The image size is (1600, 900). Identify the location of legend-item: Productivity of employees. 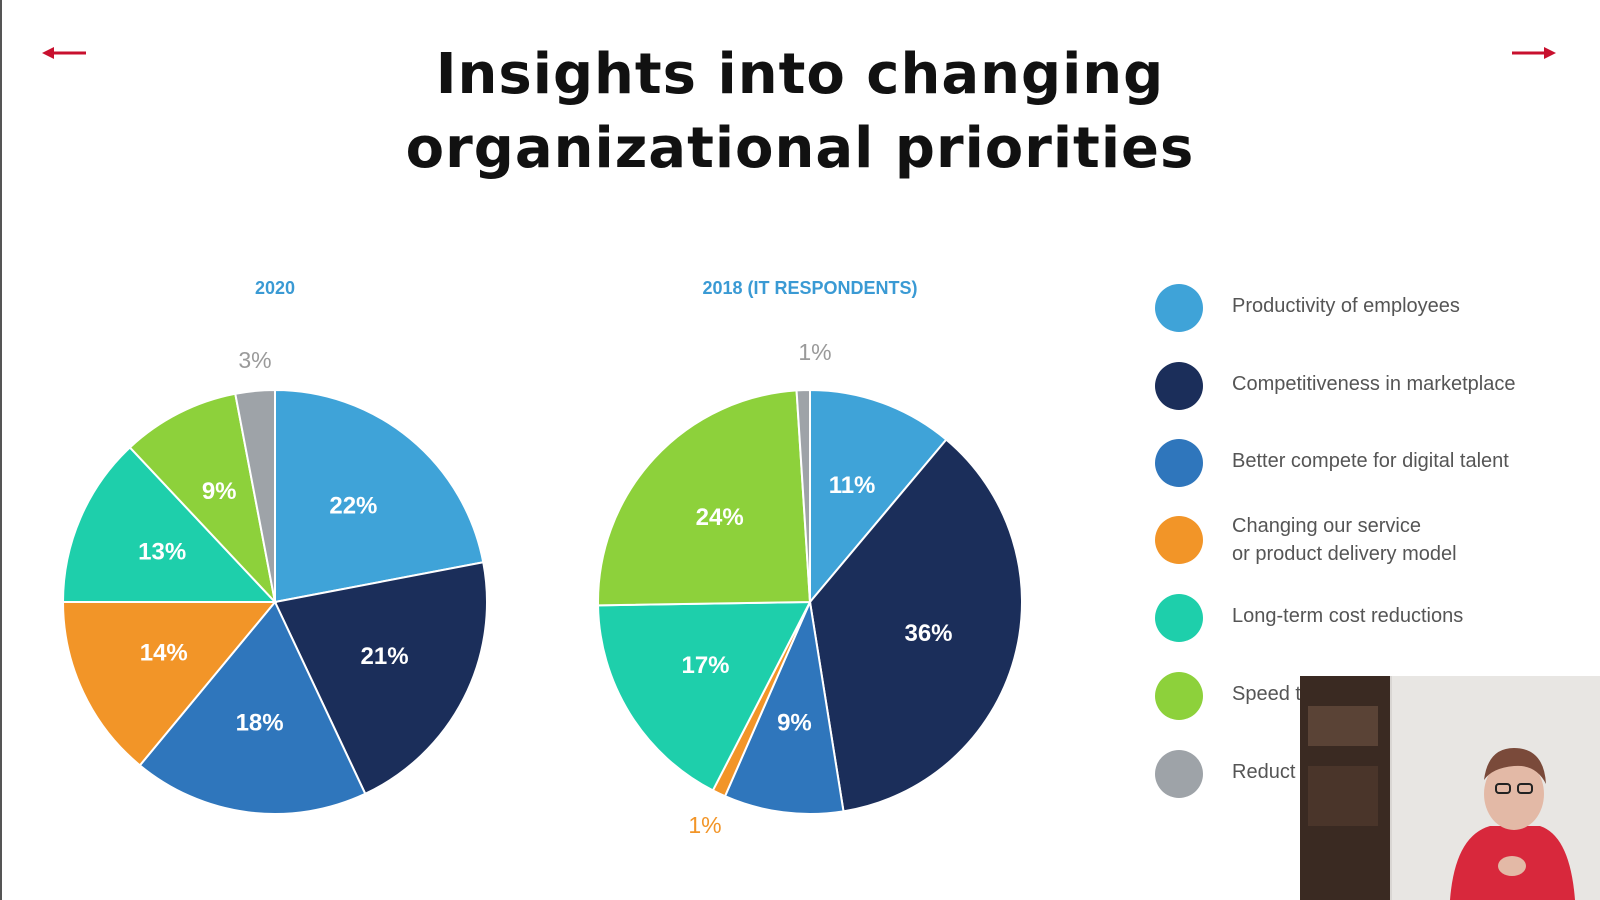
(1355, 314).